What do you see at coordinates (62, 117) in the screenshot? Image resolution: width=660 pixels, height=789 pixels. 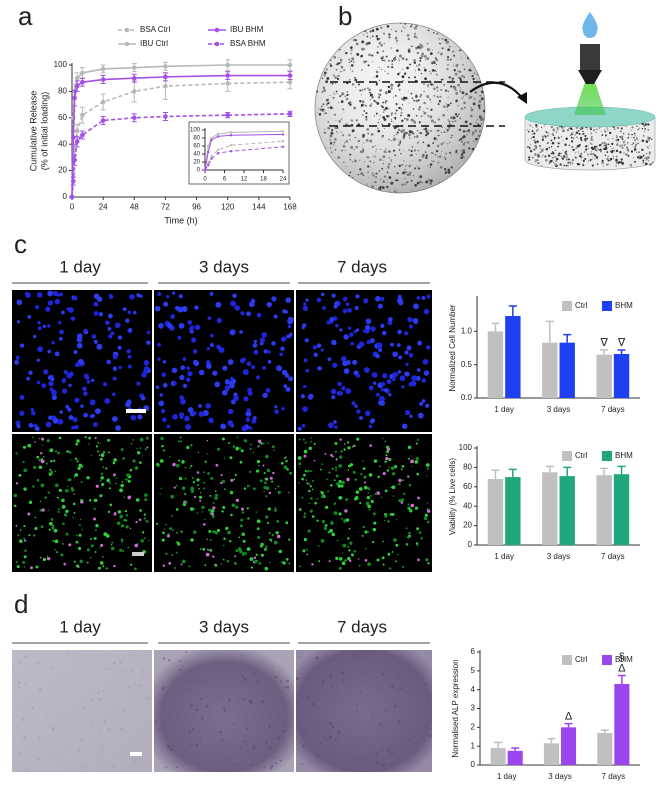 I see `y-tick-label: 60` at bounding box center [62, 117].